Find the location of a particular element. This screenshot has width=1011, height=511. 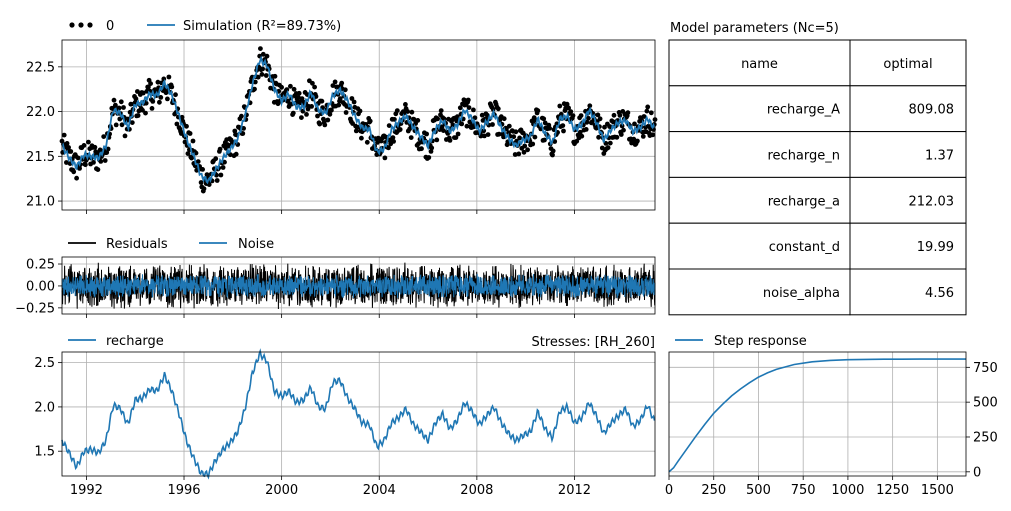

param-name: recharge_n is located at coordinates (803, 156).